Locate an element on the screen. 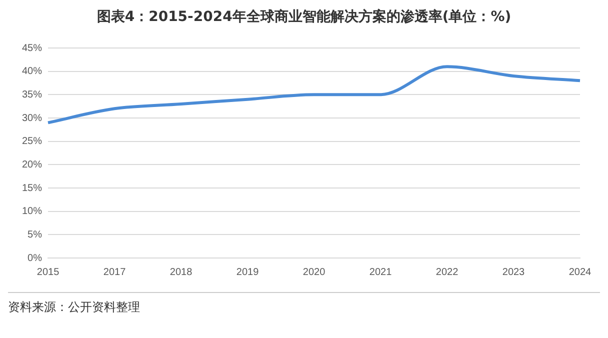 The width and height of the screenshot is (608, 338). x-tick-label: 2023 is located at coordinates (514, 272).